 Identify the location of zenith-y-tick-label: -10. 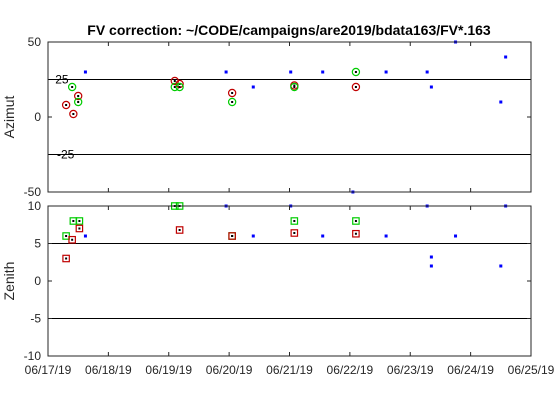
(33, 356).